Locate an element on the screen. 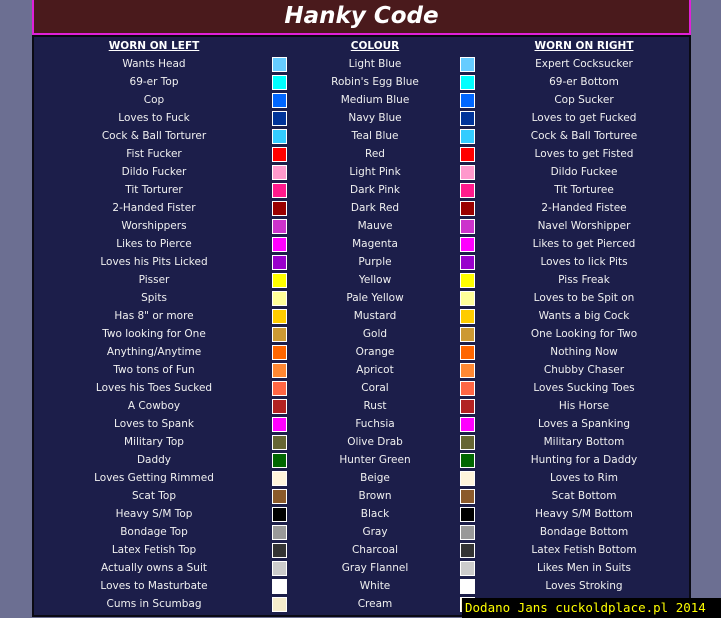  worn-right-meaning: Likes to get Pierced is located at coordinates (584, 244).